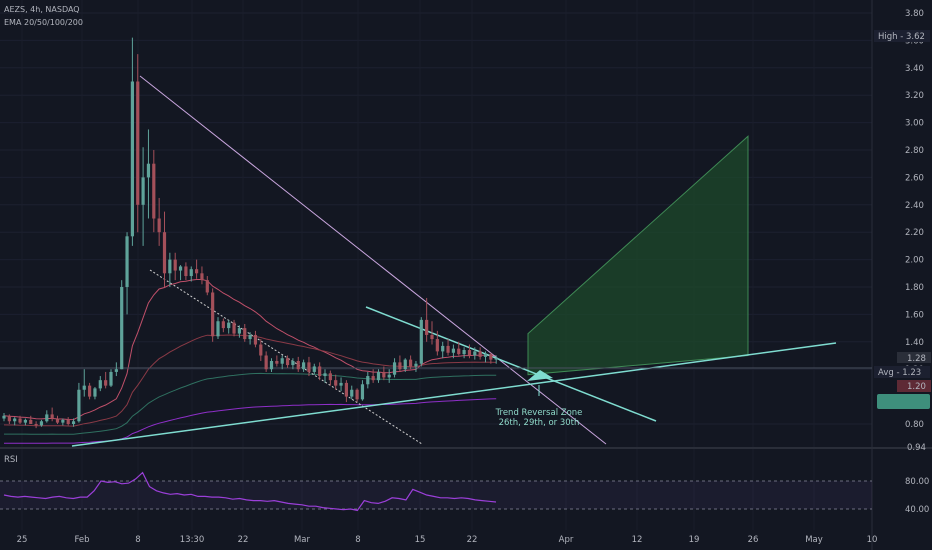  I want to click on reversal-zone-marker, so click(540, 375).